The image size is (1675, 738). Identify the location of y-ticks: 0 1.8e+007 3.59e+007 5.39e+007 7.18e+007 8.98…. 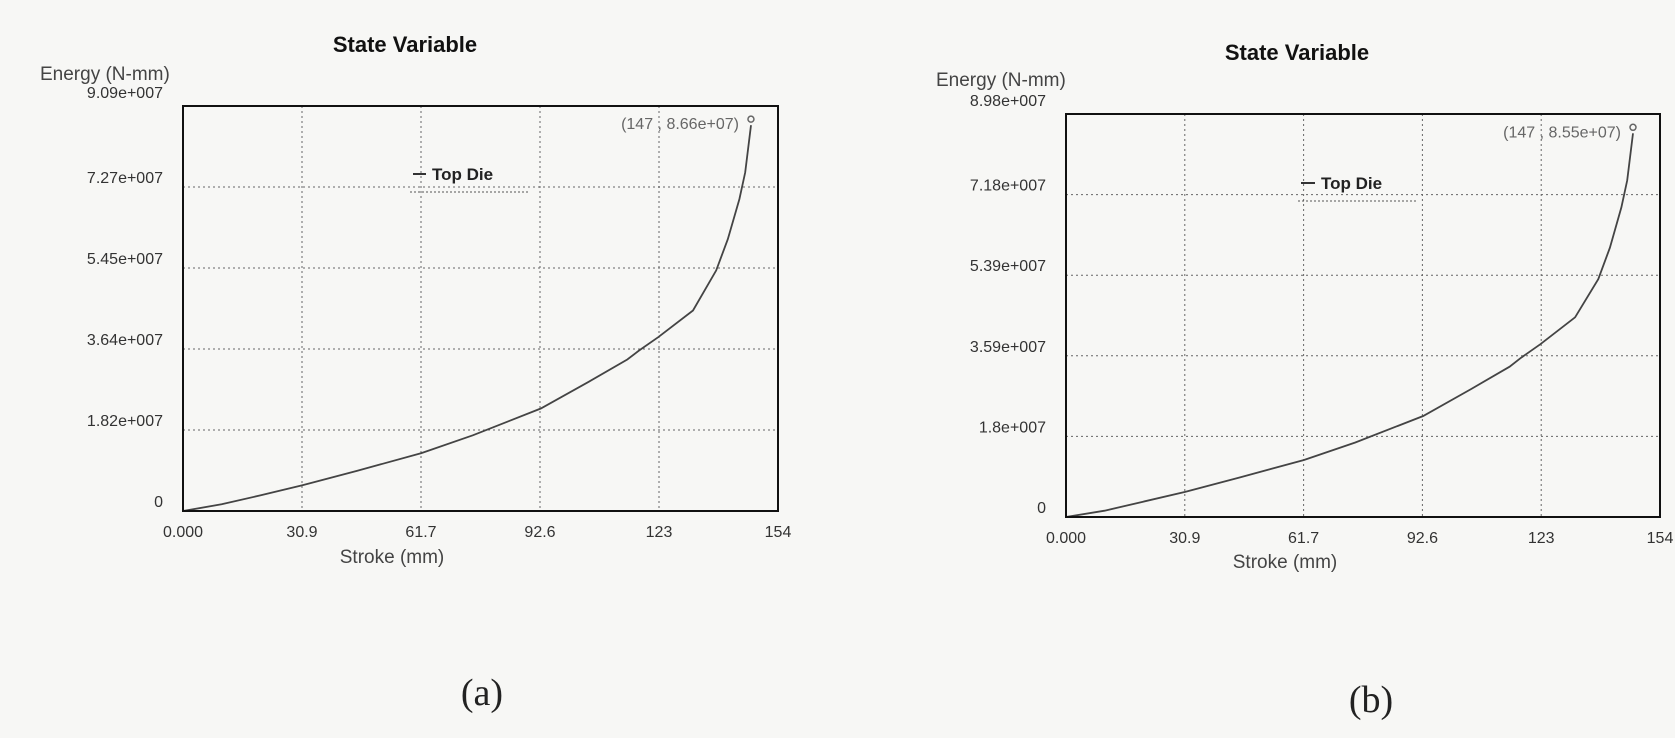
(1008, 305).